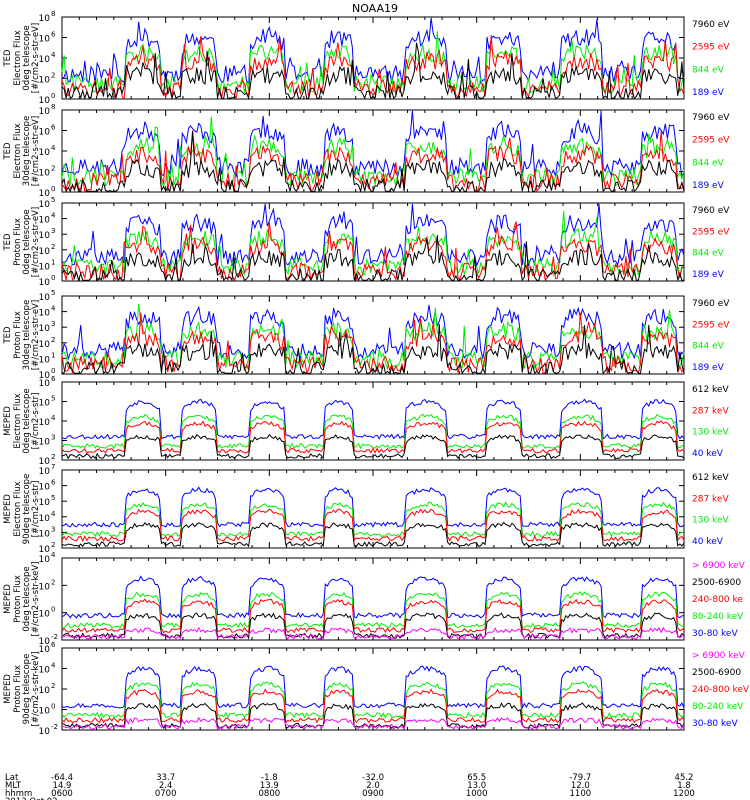 The height and width of the screenshot is (800, 750). What do you see at coordinates (710, 411) in the screenshot?
I see `legend-entry: 287 keV` at bounding box center [710, 411].